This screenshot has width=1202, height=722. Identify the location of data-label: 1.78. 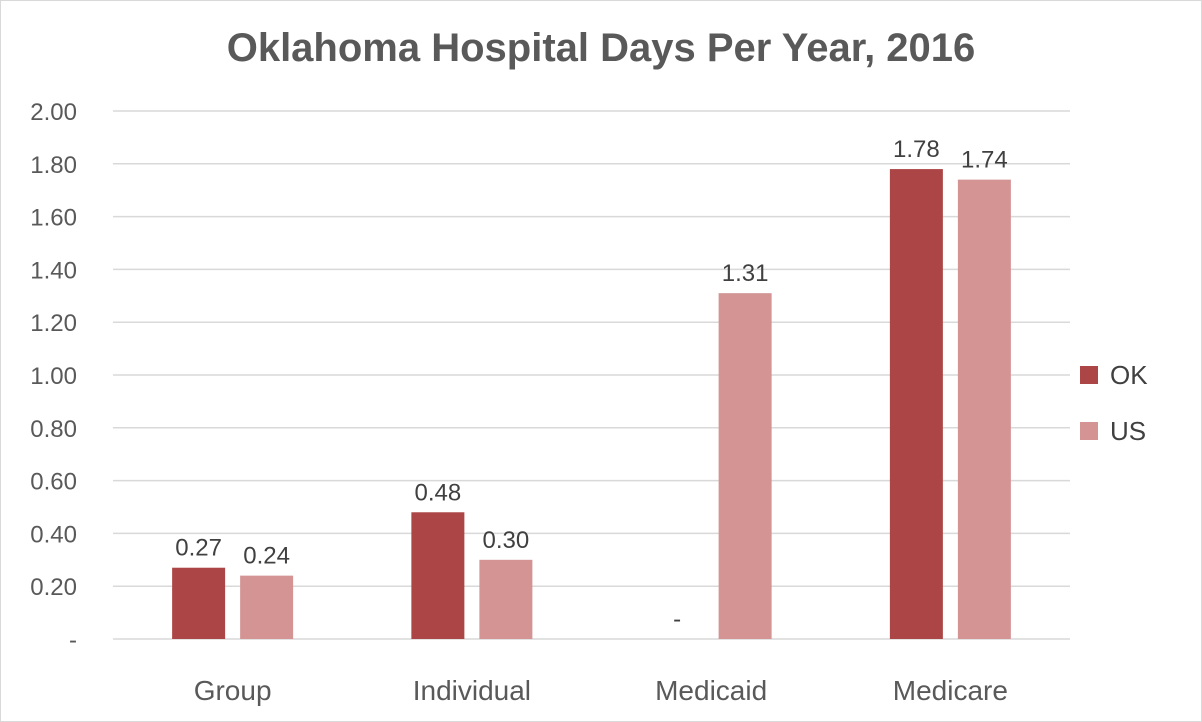
(916, 149).